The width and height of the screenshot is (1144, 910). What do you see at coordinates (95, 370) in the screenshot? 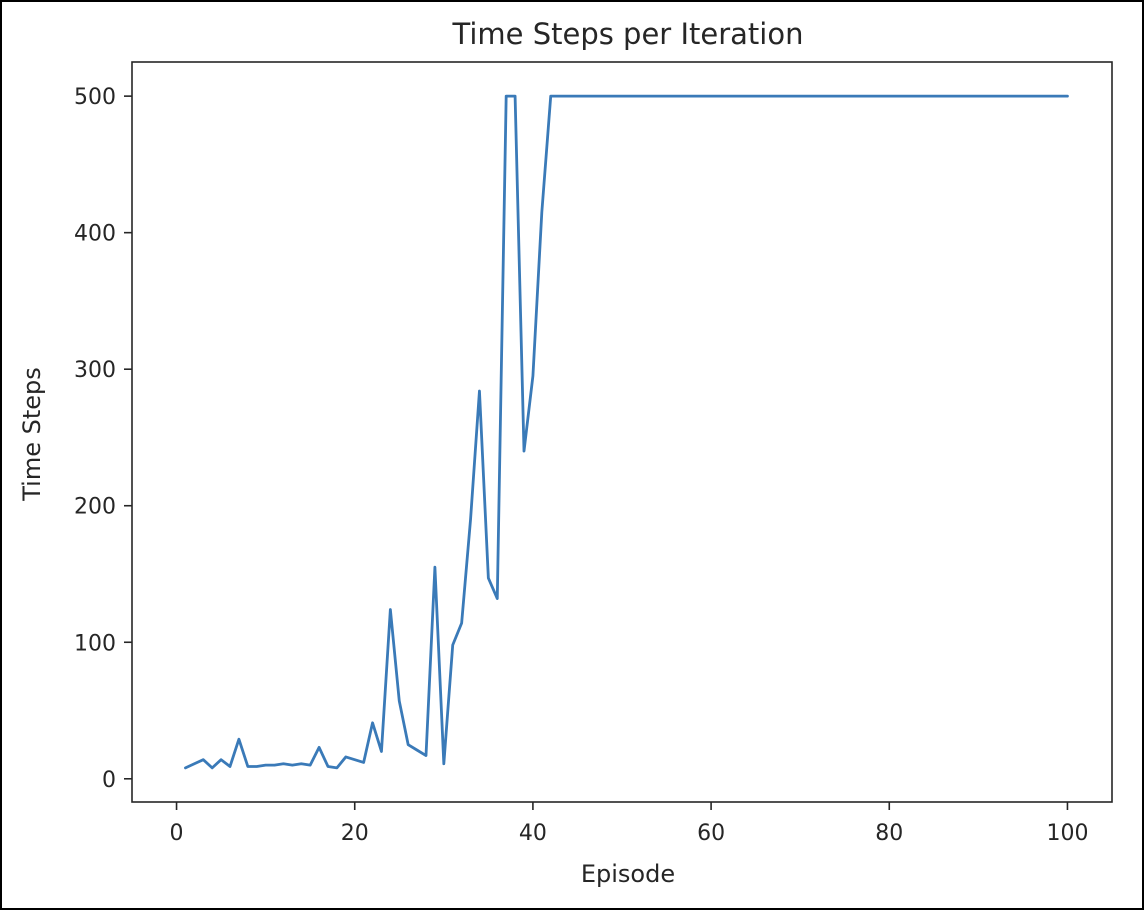
I see `y-tick-label: 300` at bounding box center [95, 370].